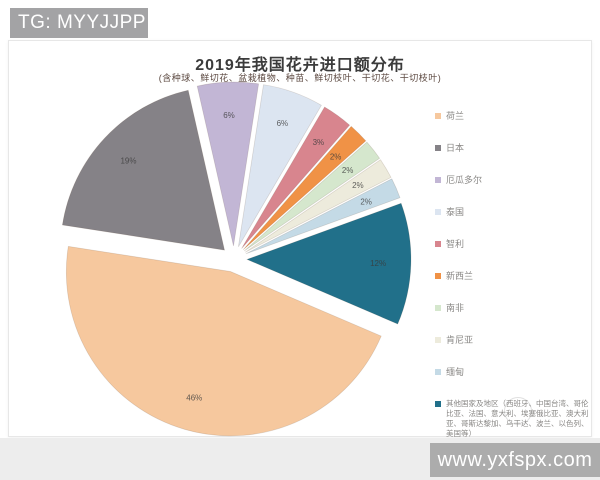  I want to click on legend-item-japan: 日本, so click(515, 148).